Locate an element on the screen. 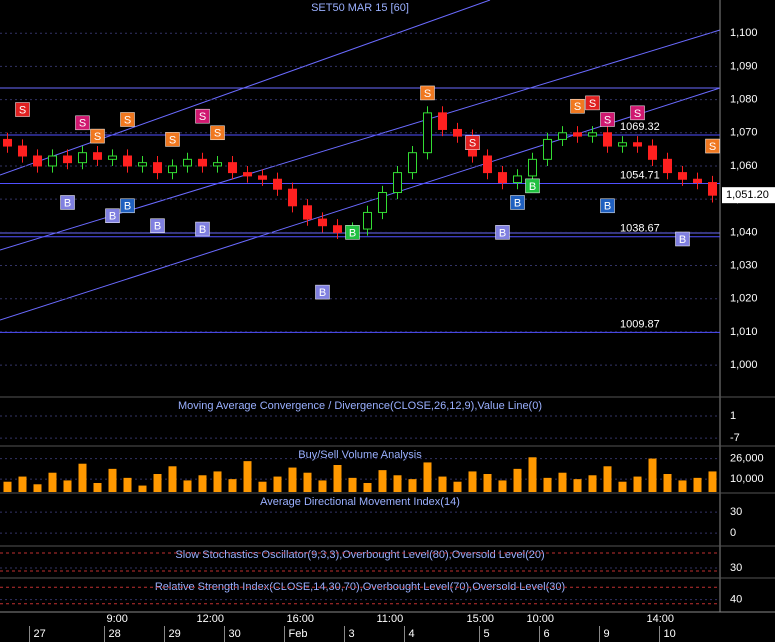 The image size is (775, 642). x-tick-label: 28 is located at coordinates (115, 634).